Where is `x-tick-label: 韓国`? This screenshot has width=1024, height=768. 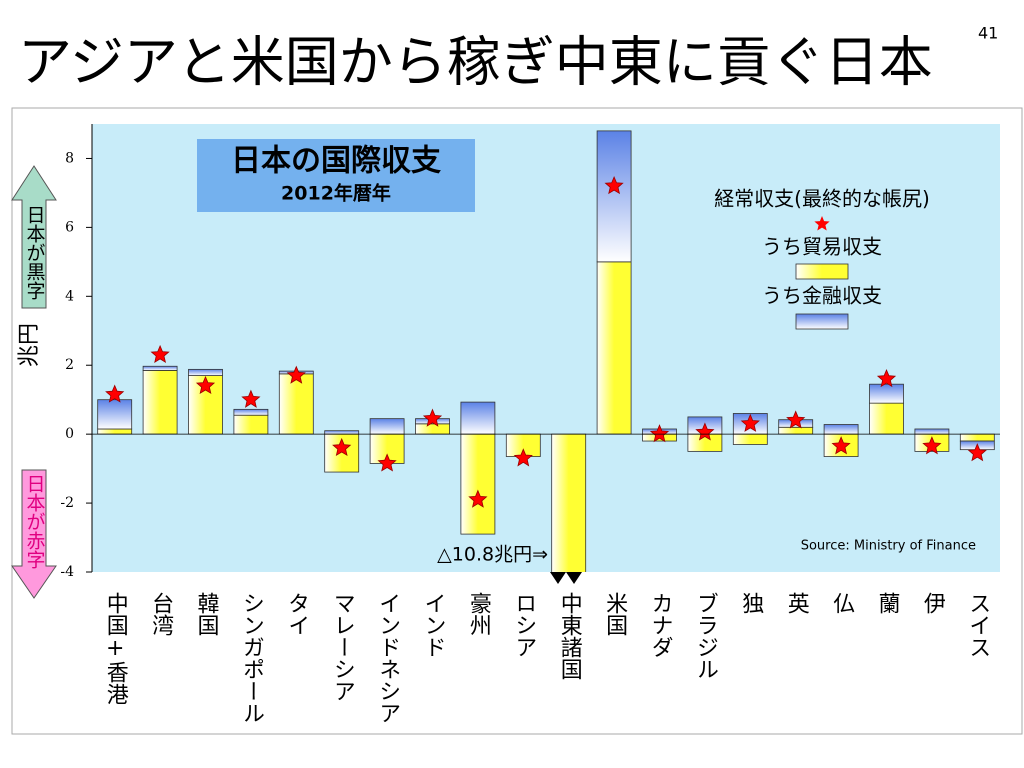 x-tick-label: 韓国 is located at coordinates (207, 614).